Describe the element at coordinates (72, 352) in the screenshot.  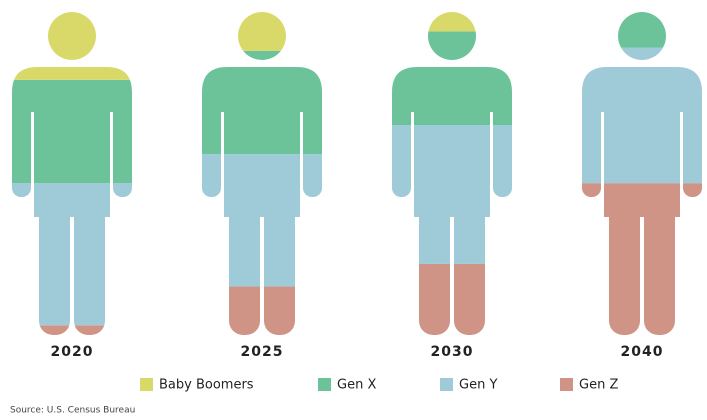
I see `year-label: 2020` at that location.